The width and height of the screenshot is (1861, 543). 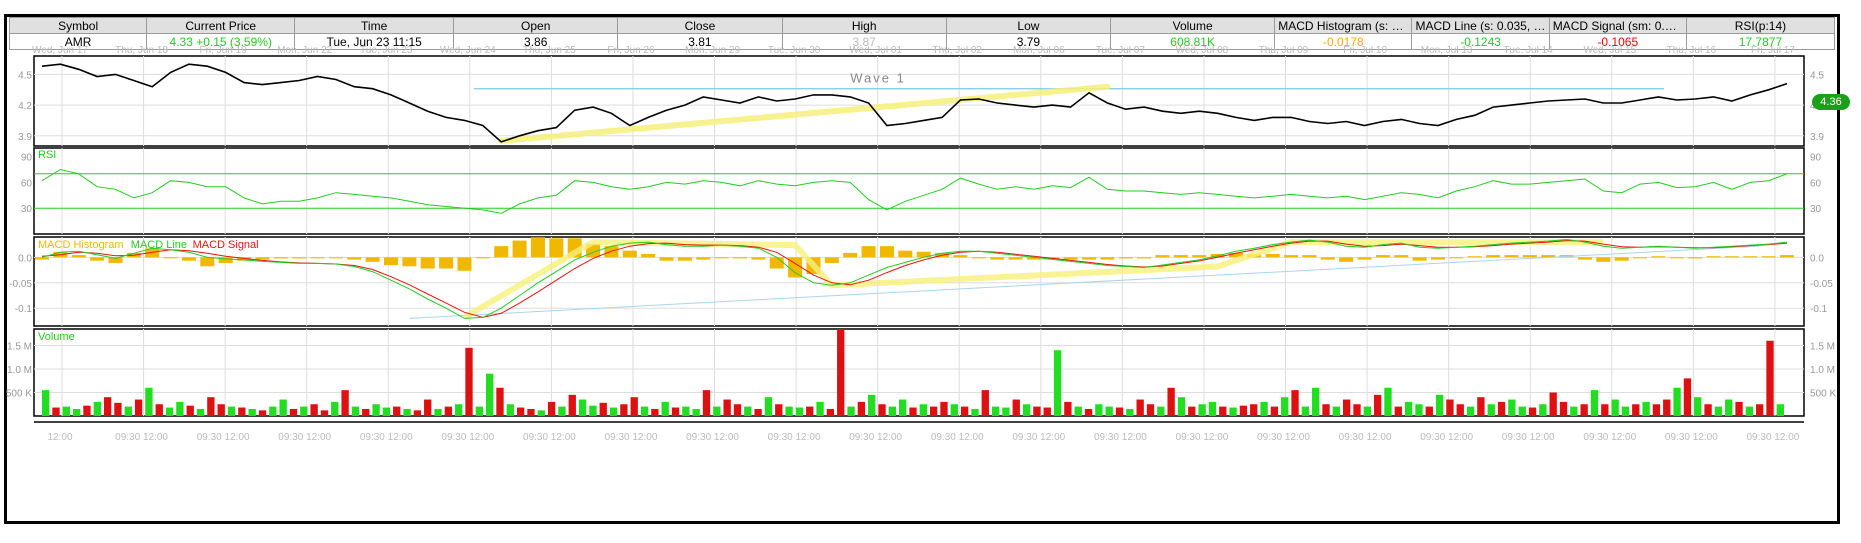 What do you see at coordinates (27, 158) in the screenshot?
I see `rsi-y-tick: 90` at bounding box center [27, 158].